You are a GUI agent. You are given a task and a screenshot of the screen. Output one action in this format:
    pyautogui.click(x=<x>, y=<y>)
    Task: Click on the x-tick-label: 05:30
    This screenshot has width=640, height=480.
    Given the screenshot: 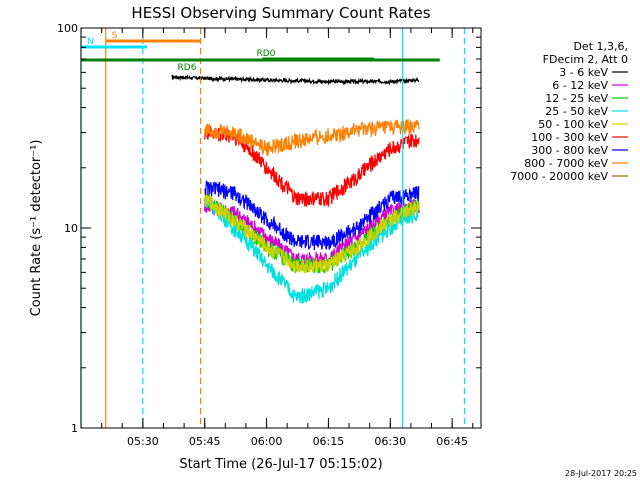 What is the action you would take?
    pyautogui.click(x=143, y=441)
    